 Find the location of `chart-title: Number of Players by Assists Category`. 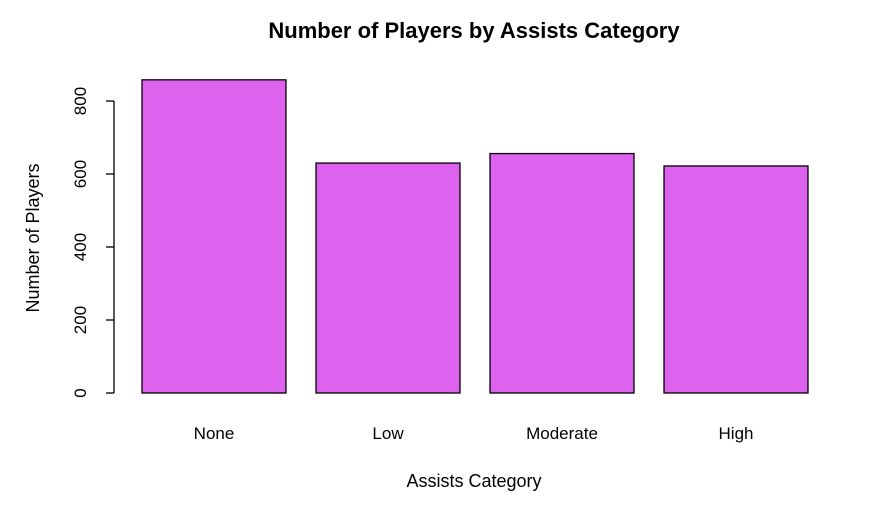

chart-title: Number of Players by Assists Category is located at coordinates (474, 30).